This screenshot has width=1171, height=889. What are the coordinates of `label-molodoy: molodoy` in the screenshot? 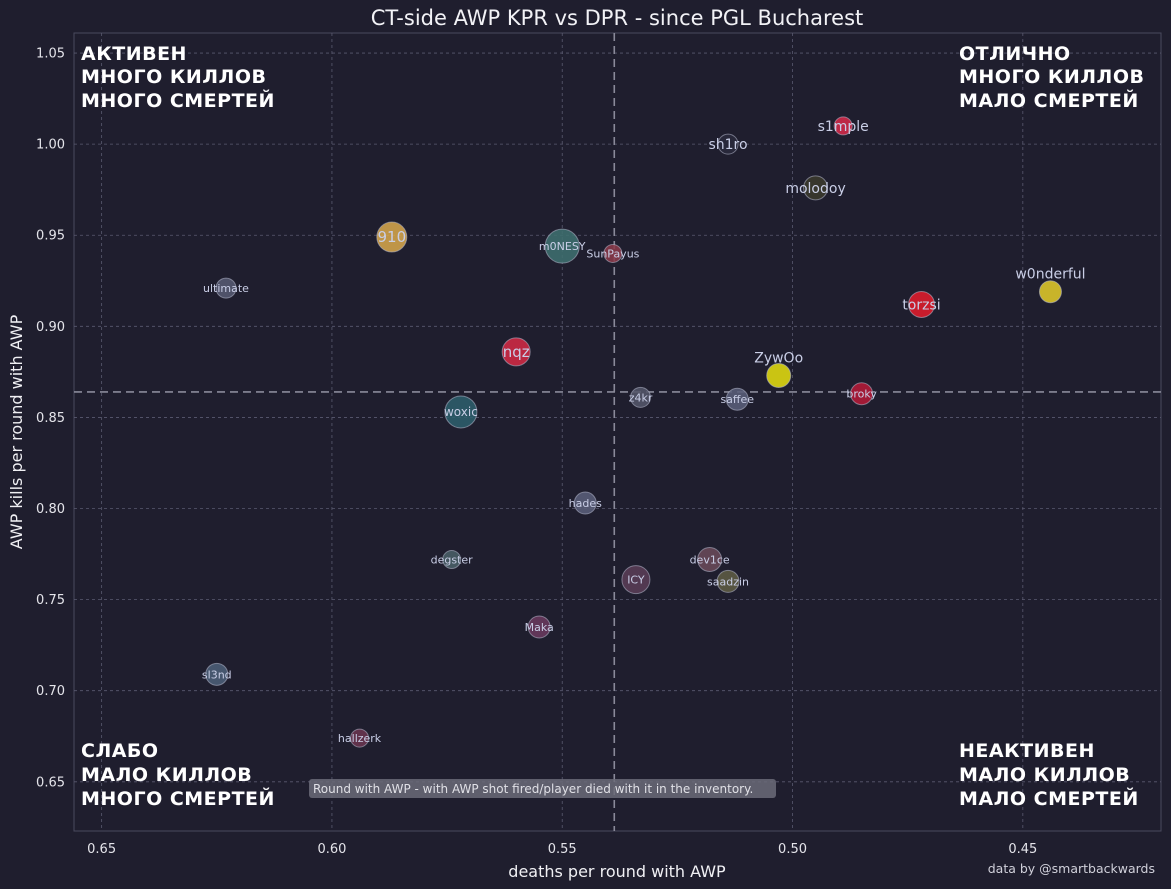 It's located at (815, 189).